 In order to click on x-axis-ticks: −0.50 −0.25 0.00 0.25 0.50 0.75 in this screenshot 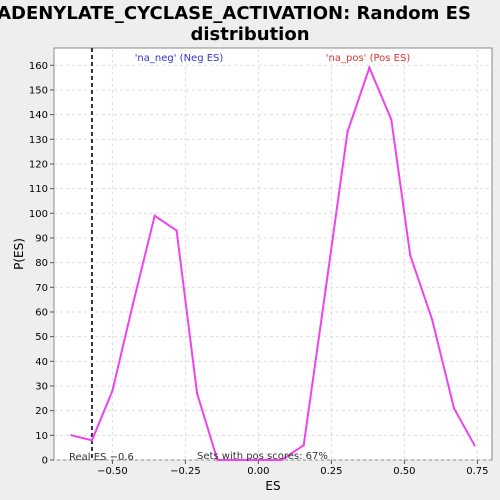, I will do `click(293, 468)`.